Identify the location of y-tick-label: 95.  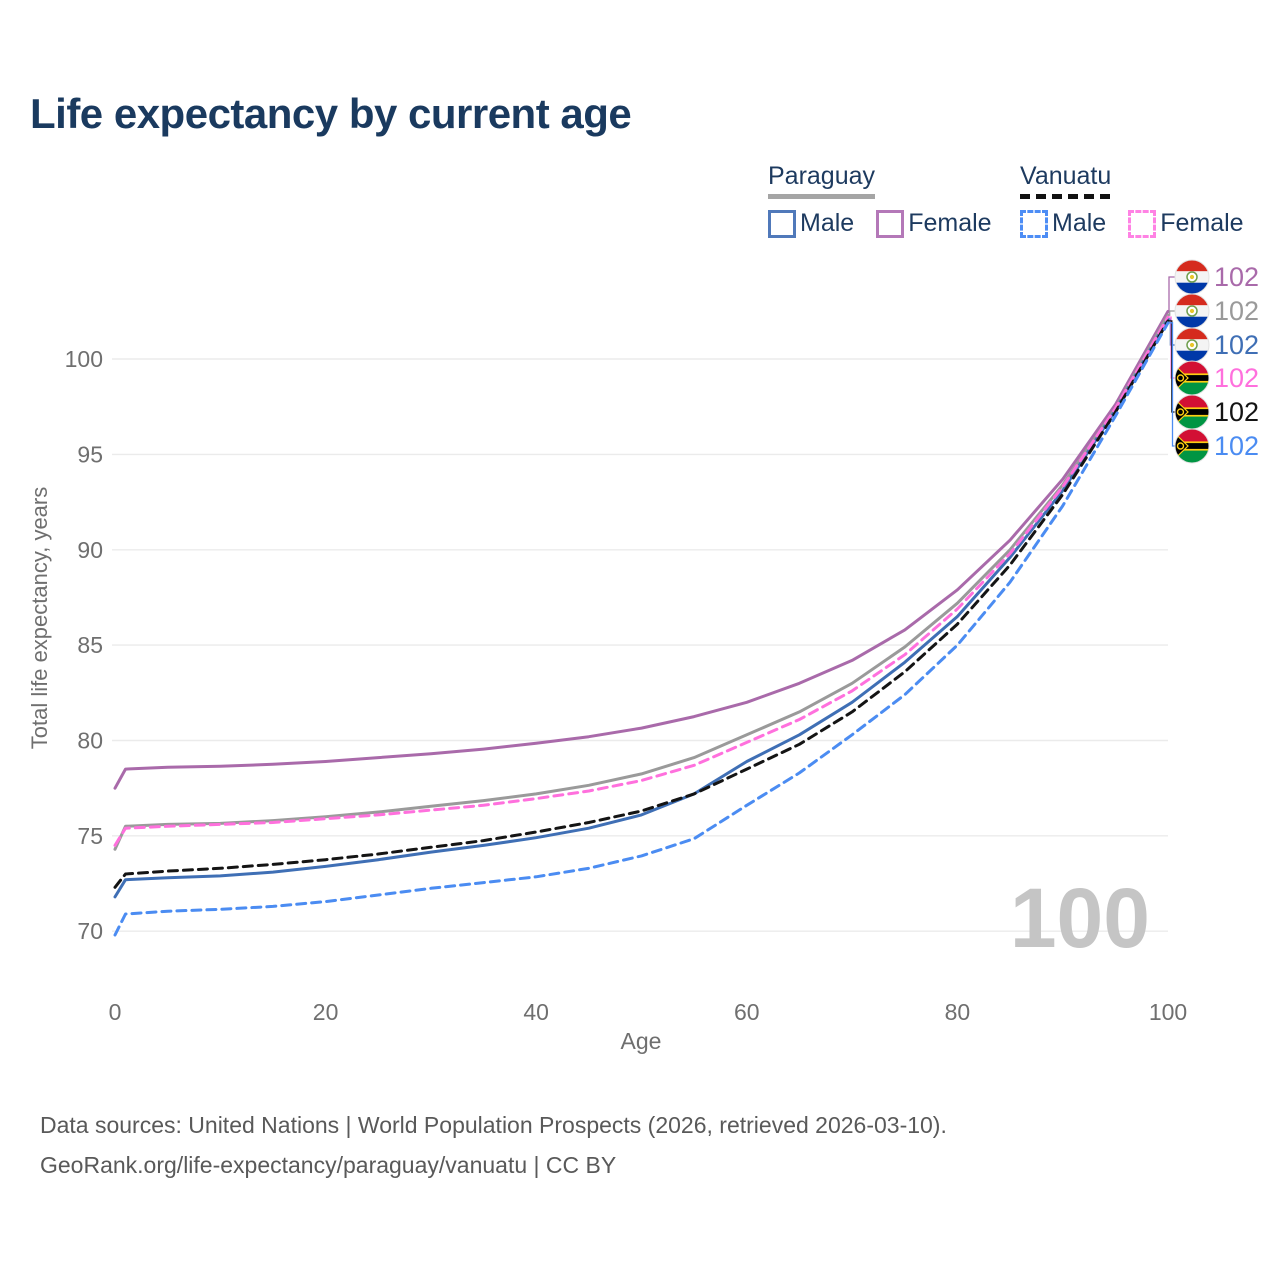
(90, 454).